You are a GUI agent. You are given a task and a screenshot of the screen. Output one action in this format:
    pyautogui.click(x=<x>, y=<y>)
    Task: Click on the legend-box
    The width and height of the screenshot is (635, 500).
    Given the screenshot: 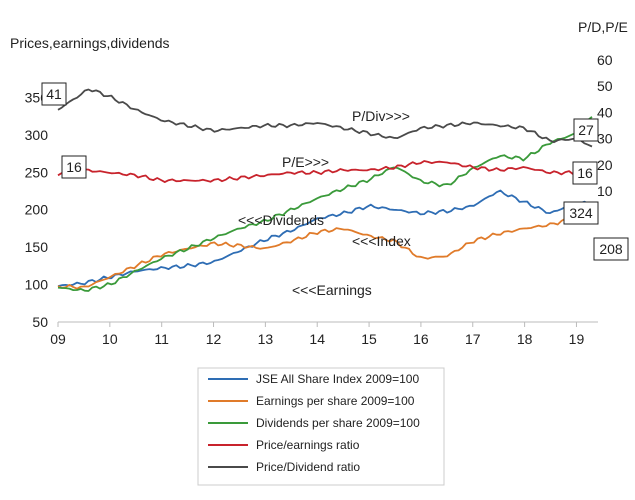 What is the action you would take?
    pyautogui.click(x=321, y=426)
    